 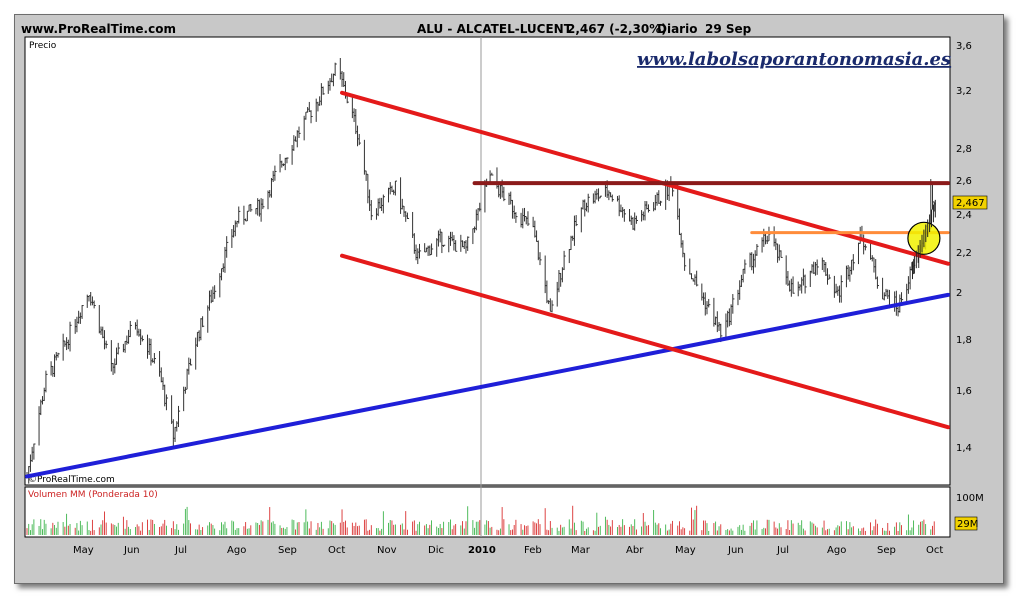 I want to click on price-axis: 3,6 3,2 2,8 2,6 2,4 2,2 2 1,8 1,6 1,4, so click(x=964, y=247).